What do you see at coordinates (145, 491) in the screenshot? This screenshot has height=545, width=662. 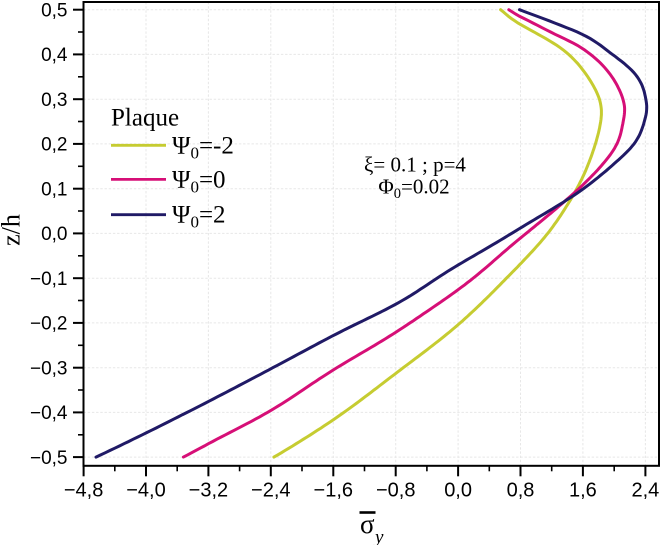 I see `svg-text: −4,0` at bounding box center [145, 491].